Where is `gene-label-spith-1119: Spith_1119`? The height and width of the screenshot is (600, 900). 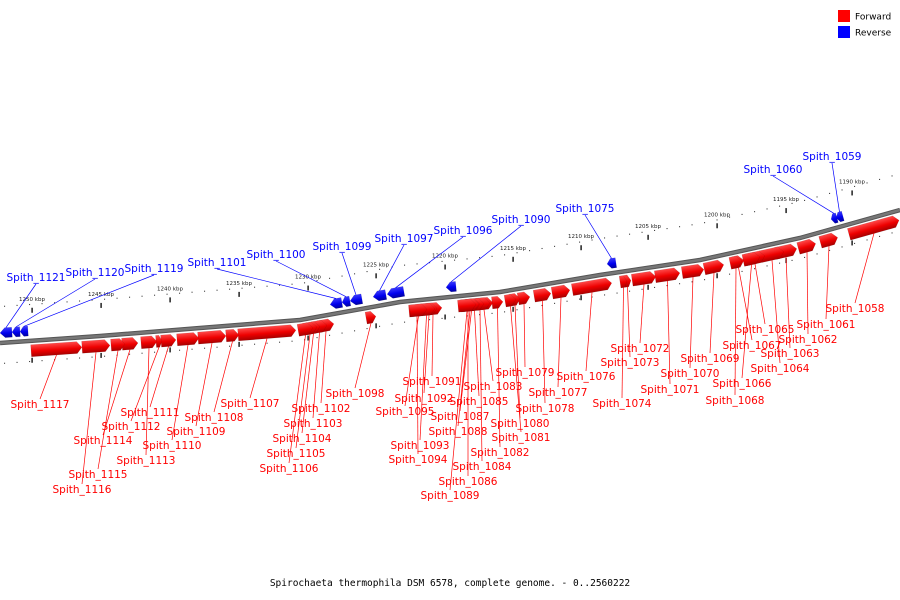
gene-label-spith-1119: Spith_1119 is located at coordinates (154, 269).